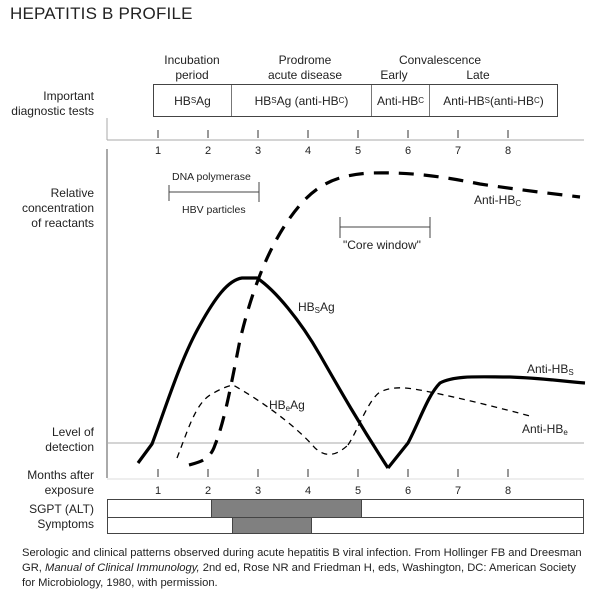 This screenshot has width=600, height=600. I want to click on label-line: Relative, so click(72, 193).